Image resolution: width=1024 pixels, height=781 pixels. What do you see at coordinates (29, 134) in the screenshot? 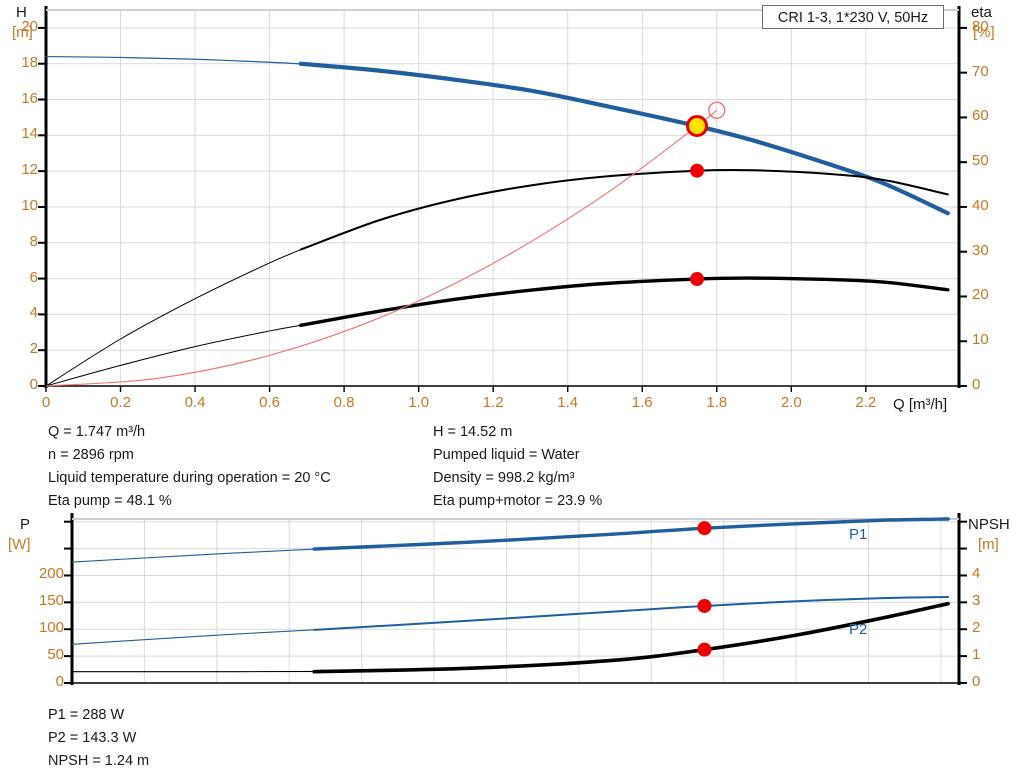
I see `top-left-tick-label-14: 14` at bounding box center [29, 134].